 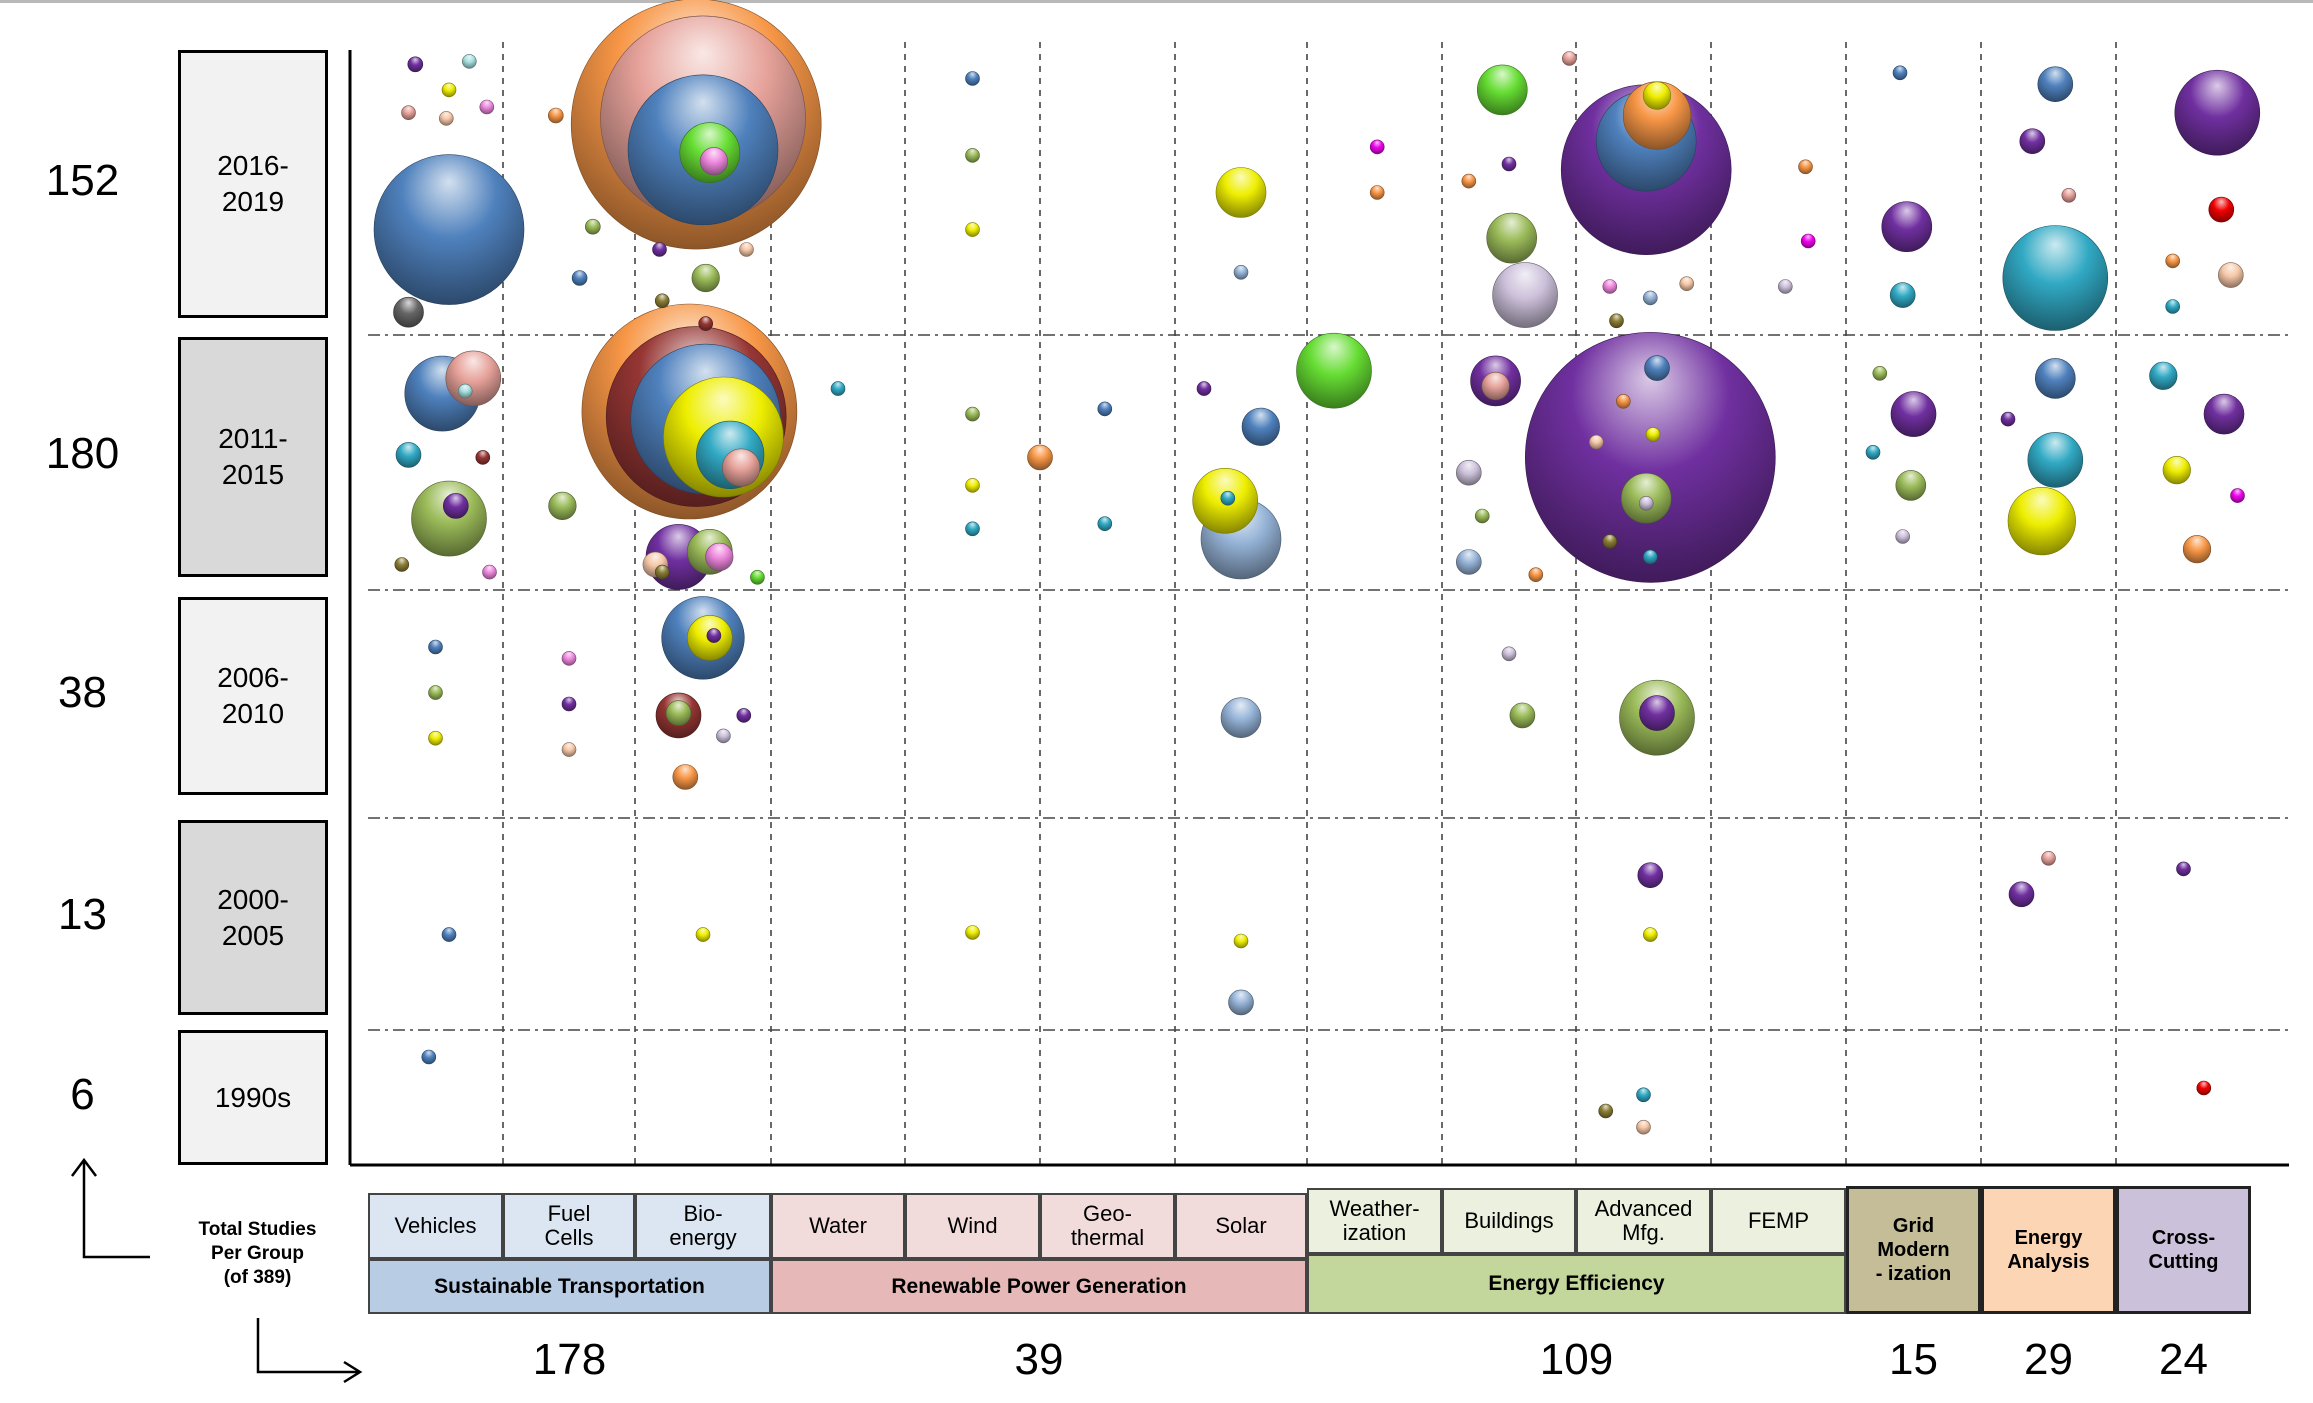 What do you see at coordinates (2048, 1250) in the screenshot?
I see `side-group-label: Energy Analysis` at bounding box center [2048, 1250].